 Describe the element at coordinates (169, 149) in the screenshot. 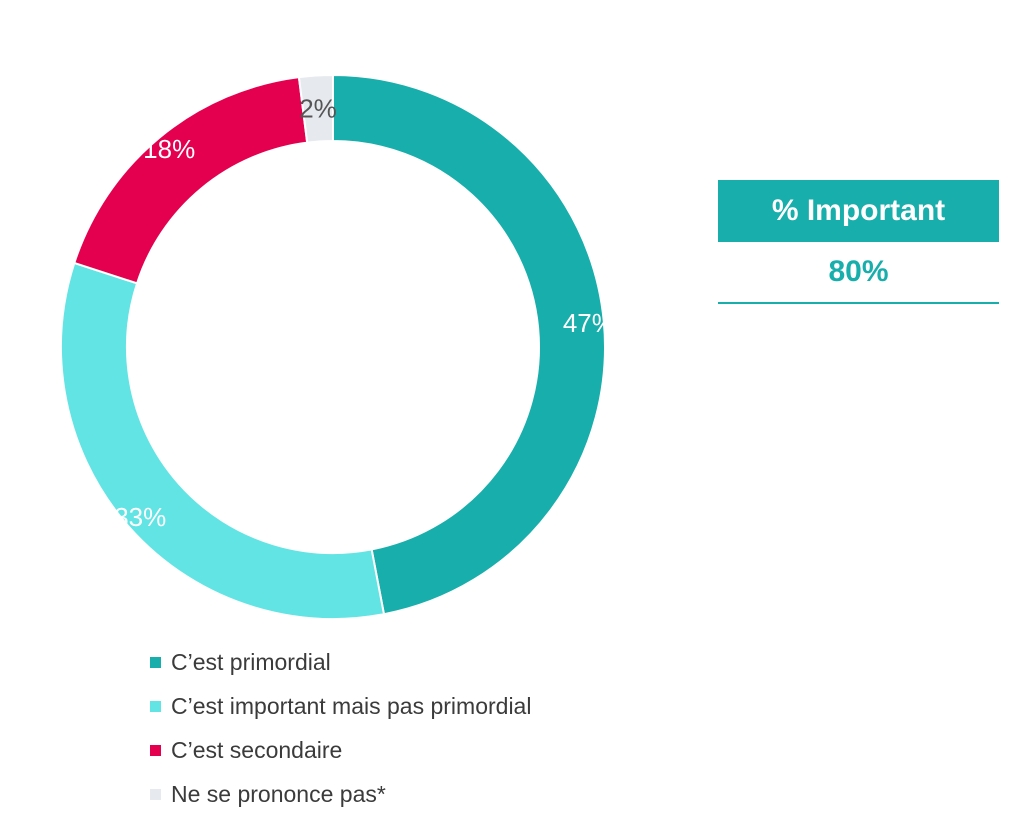

I see `slice-value-label: 18%` at that location.